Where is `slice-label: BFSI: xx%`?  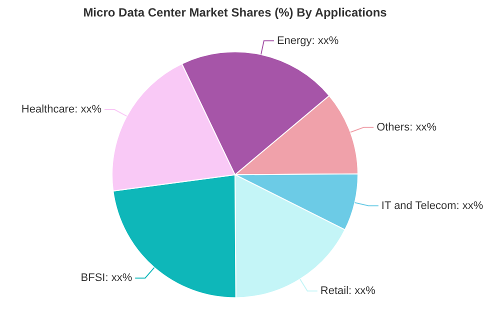
slice-label: BFSI: xx% is located at coordinates (106, 278).